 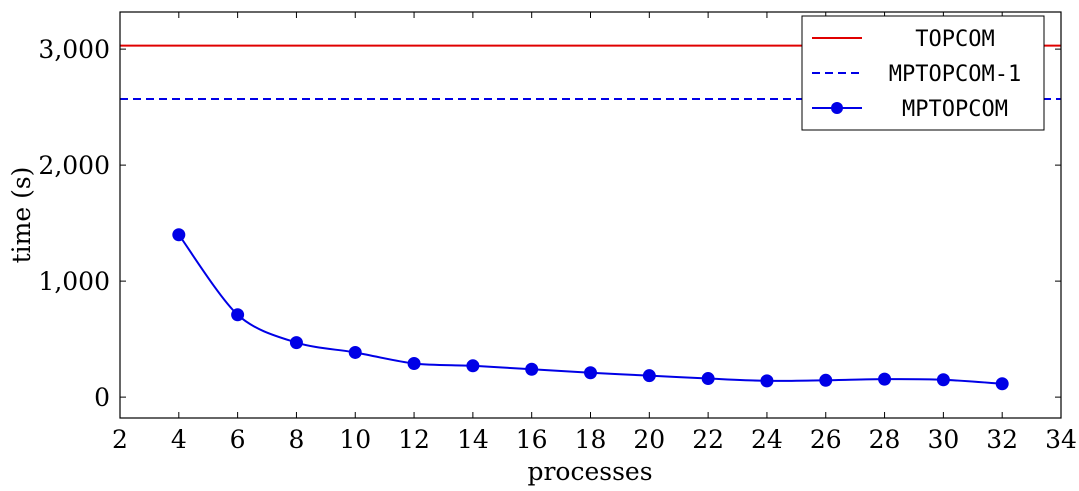 I want to click on legend: TOPCOM MPTOPCOM-1 MPTOPCOM, so click(x=923, y=73).